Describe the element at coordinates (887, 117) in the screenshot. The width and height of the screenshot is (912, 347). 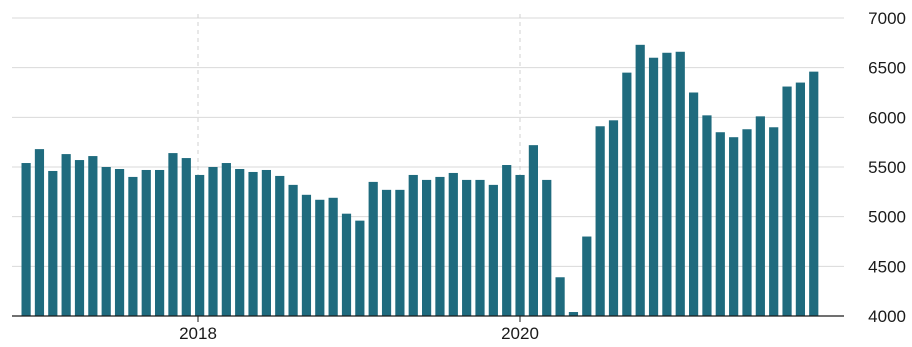
I see `y-tick-label-6000: 6000` at that location.